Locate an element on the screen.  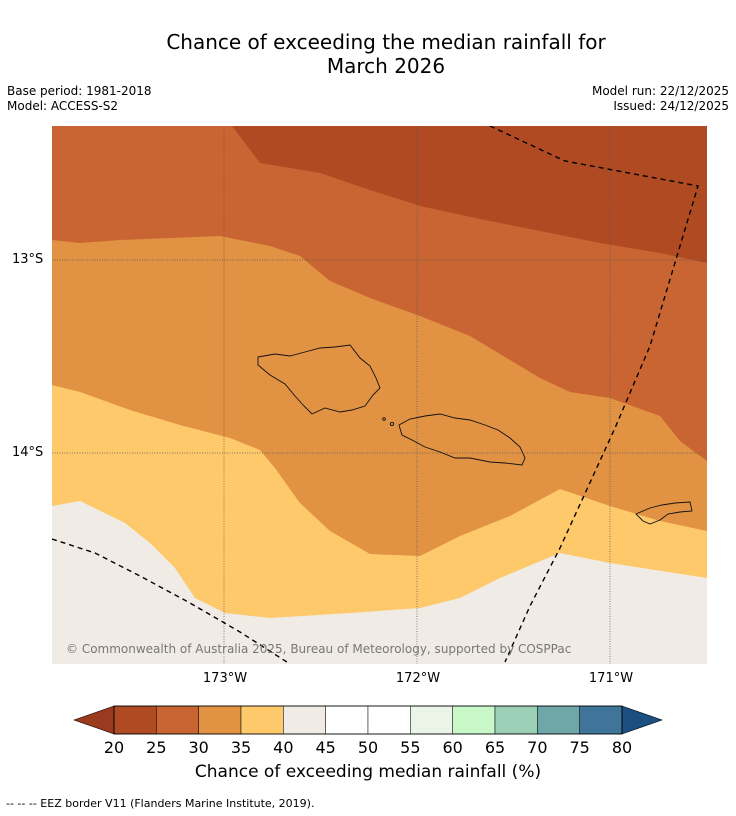
colorbar-tick-label: 35 is located at coordinates (241, 747).